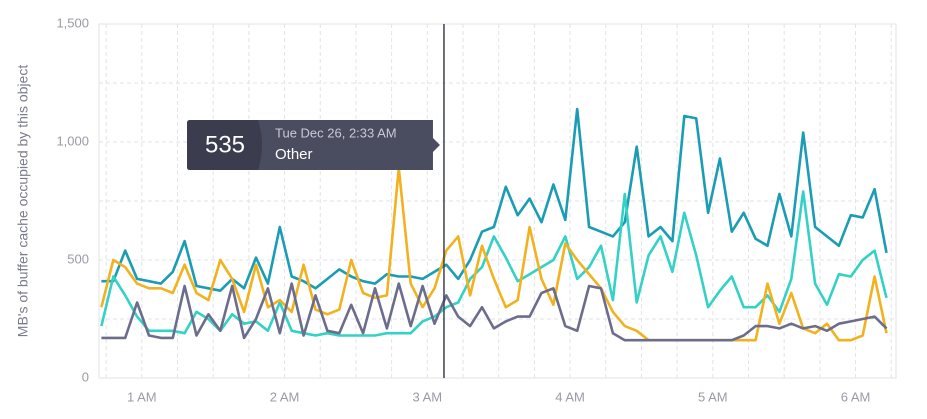 The height and width of the screenshot is (419, 927). What do you see at coordinates (294, 154) in the screenshot?
I see `tooltip-name: Other` at bounding box center [294, 154].